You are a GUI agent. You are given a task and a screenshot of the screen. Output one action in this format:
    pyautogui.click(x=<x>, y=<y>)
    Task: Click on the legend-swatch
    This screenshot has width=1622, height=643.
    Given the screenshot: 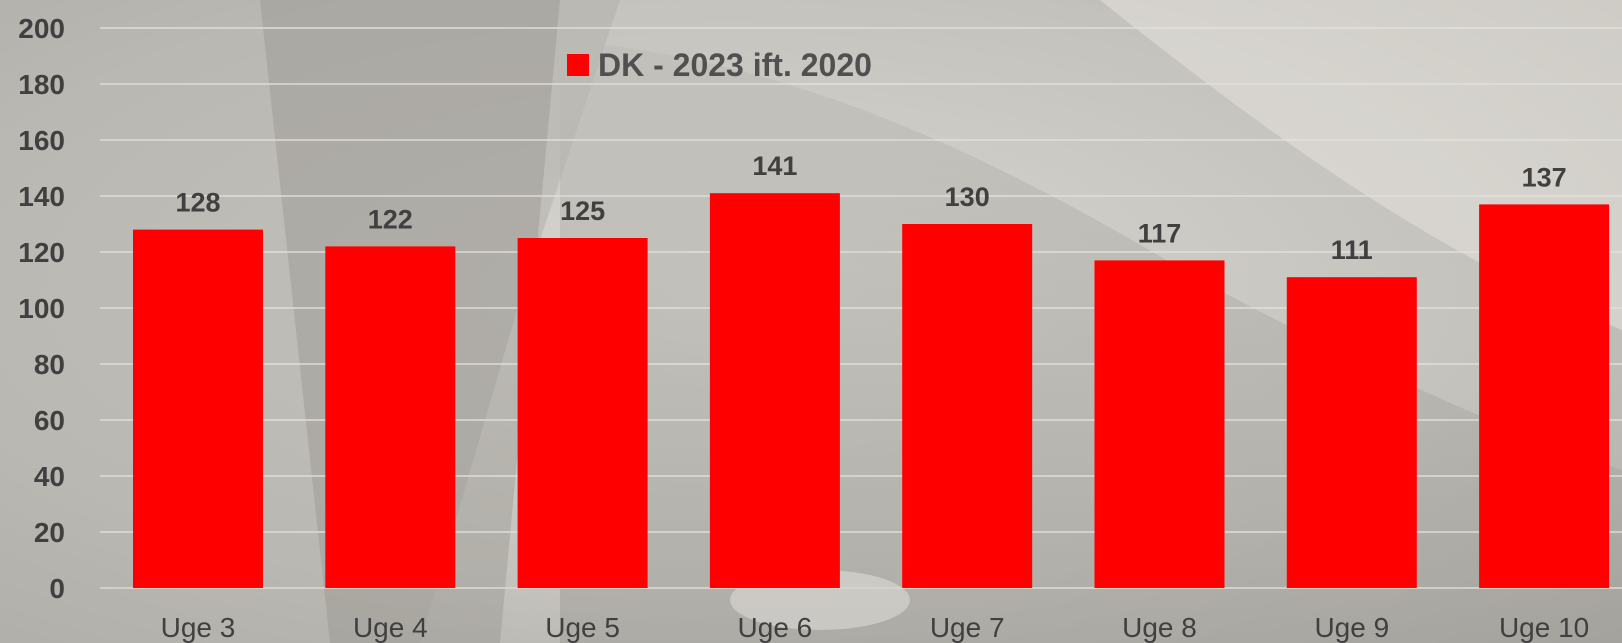 What is the action you would take?
    pyautogui.click(x=578, y=65)
    